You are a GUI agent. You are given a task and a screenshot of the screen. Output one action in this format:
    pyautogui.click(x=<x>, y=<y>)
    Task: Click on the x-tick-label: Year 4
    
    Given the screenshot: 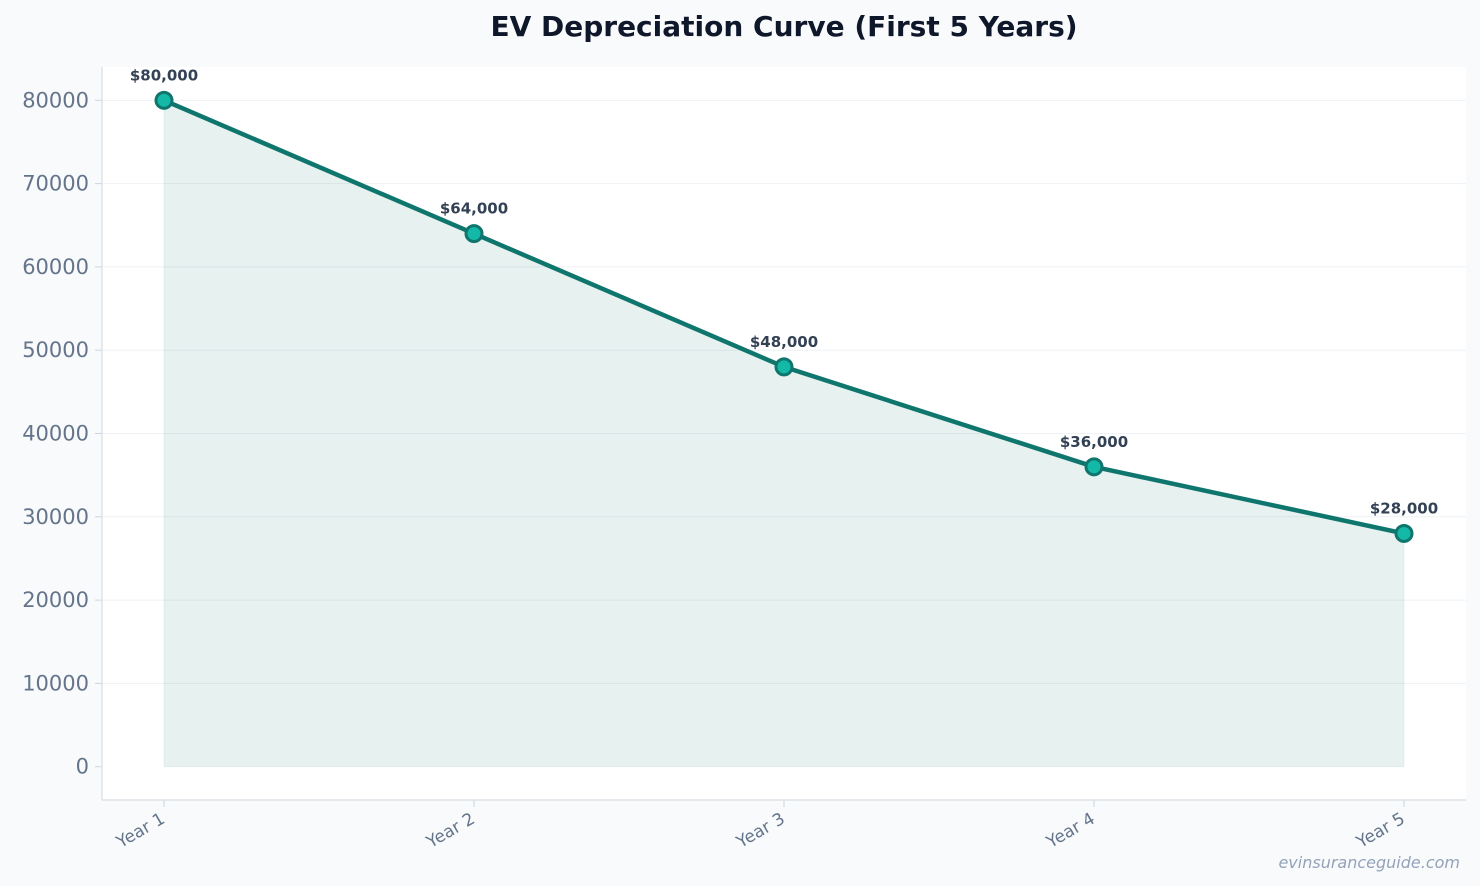 What is the action you would take?
    pyautogui.click(x=1070, y=831)
    